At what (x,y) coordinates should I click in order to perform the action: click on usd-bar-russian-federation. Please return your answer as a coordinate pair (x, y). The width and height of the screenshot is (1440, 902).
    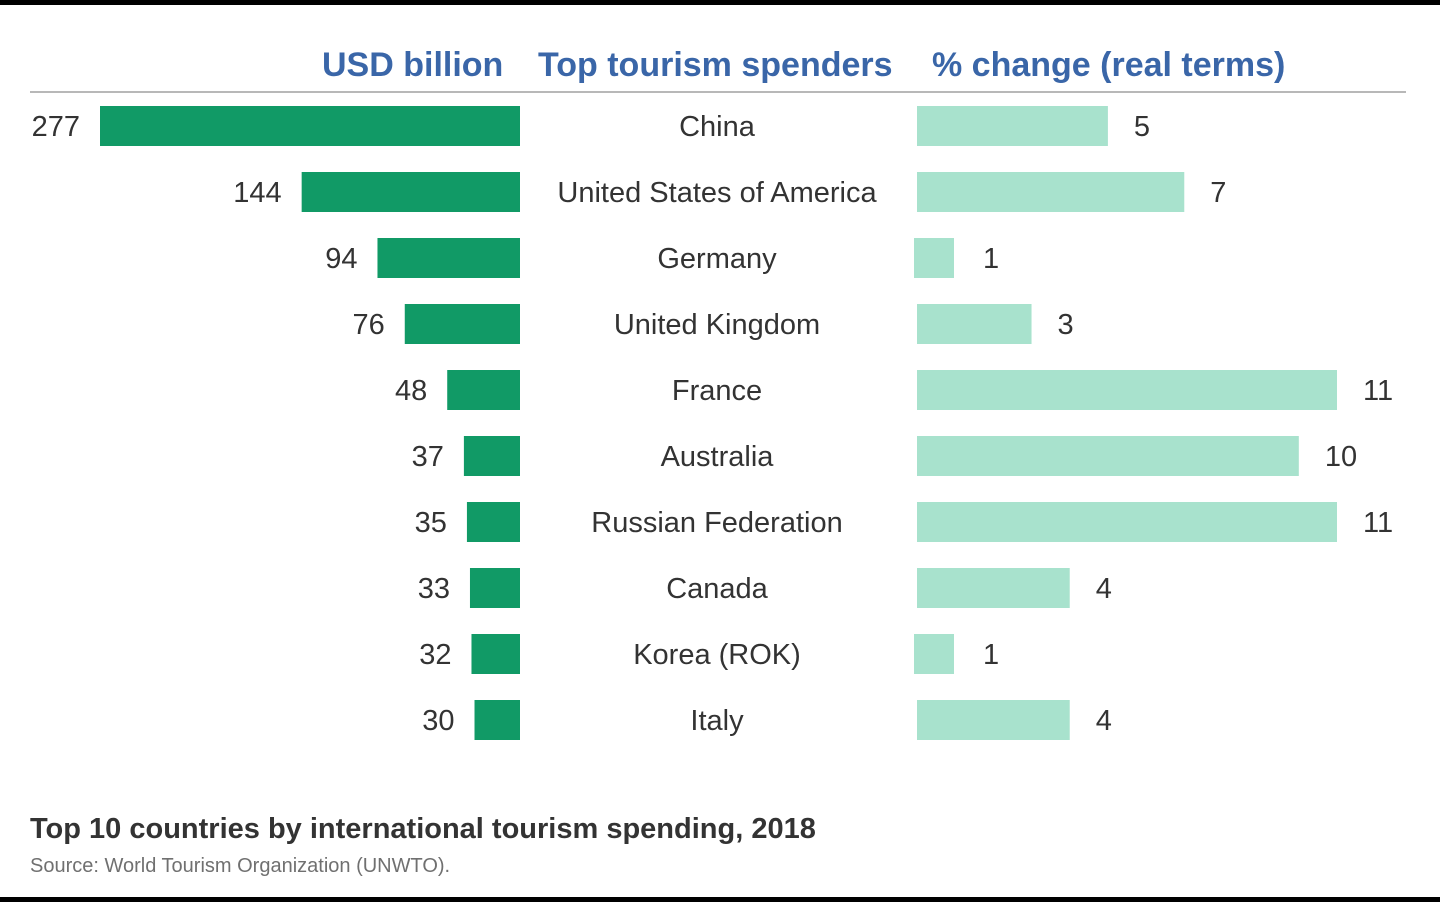
    Looking at the image, I should click on (493, 522).